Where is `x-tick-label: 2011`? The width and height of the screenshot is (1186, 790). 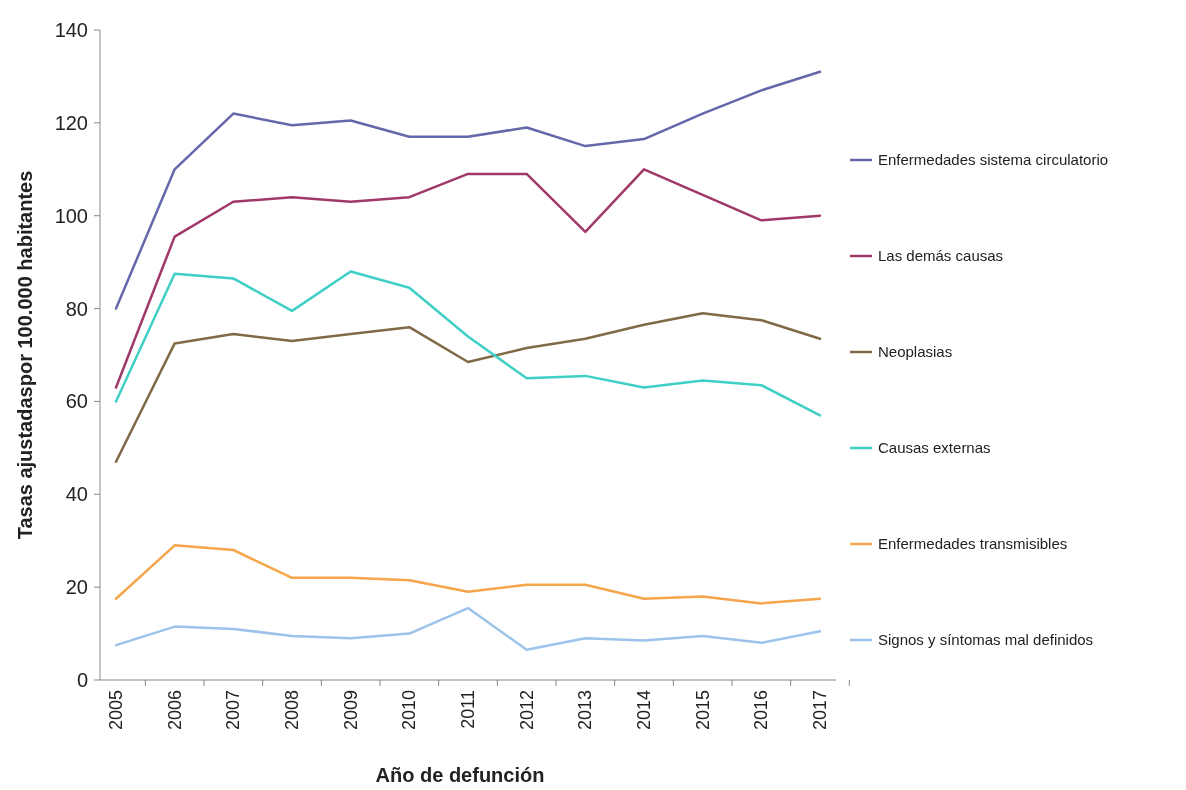
x-tick-label: 2011 is located at coordinates (468, 709).